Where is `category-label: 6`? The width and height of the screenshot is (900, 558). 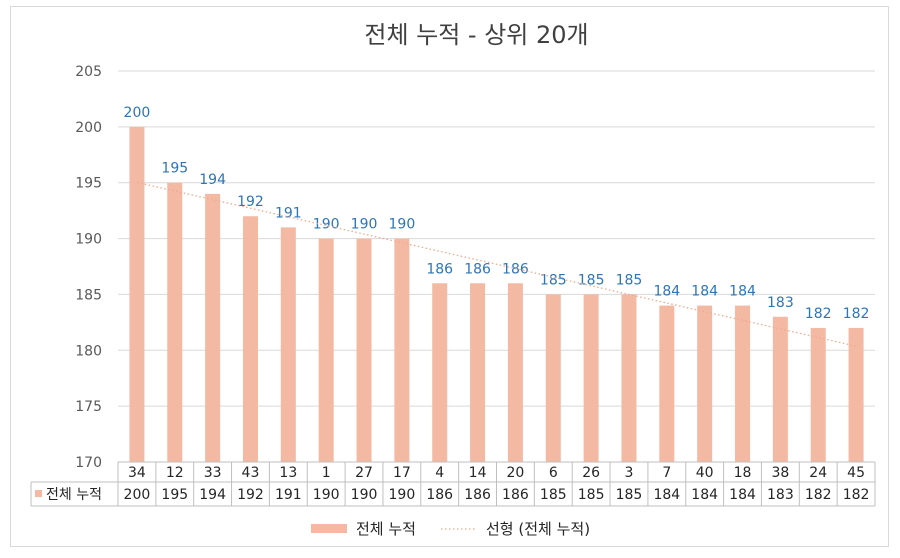
category-label: 6 is located at coordinates (553, 473).